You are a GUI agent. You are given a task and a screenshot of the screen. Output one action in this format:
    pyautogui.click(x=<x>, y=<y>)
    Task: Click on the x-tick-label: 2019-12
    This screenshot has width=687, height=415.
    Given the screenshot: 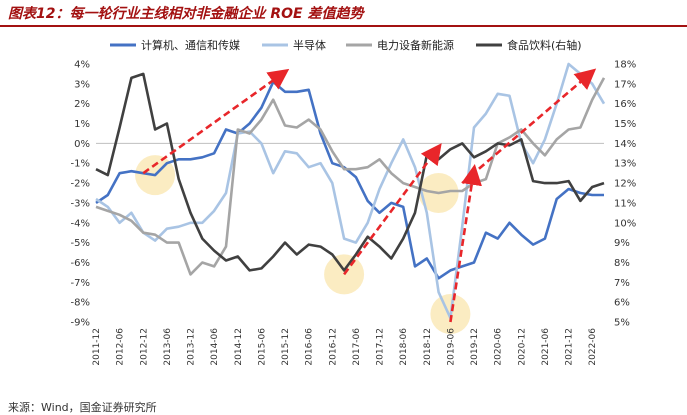 What is the action you would take?
    pyautogui.click(x=475, y=347)
    